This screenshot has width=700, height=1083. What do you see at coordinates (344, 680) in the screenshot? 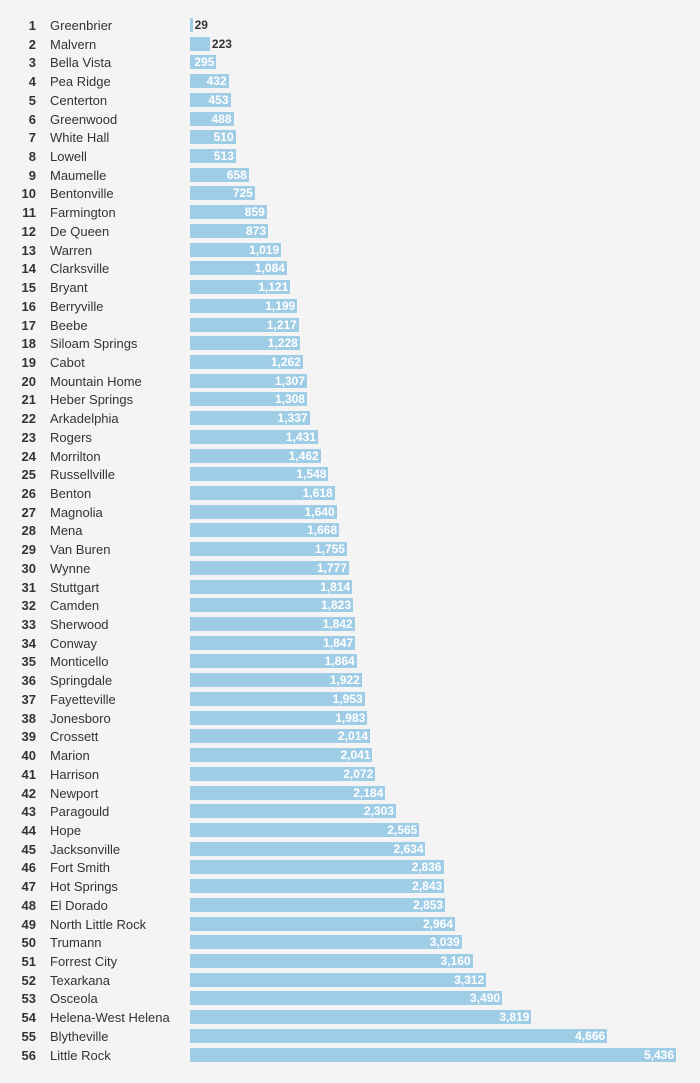
I see `value-label: 1,922` at bounding box center [344, 680].